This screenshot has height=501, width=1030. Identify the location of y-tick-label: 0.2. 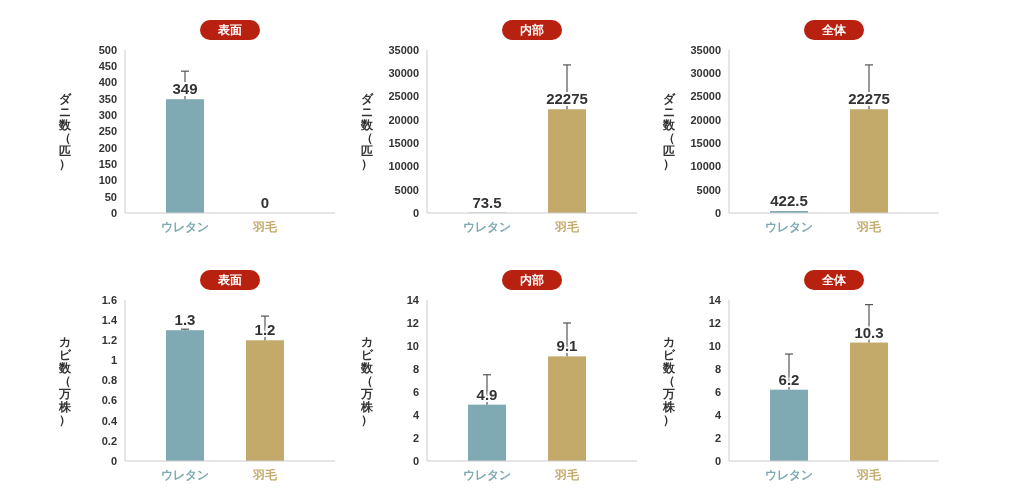
(109, 440).